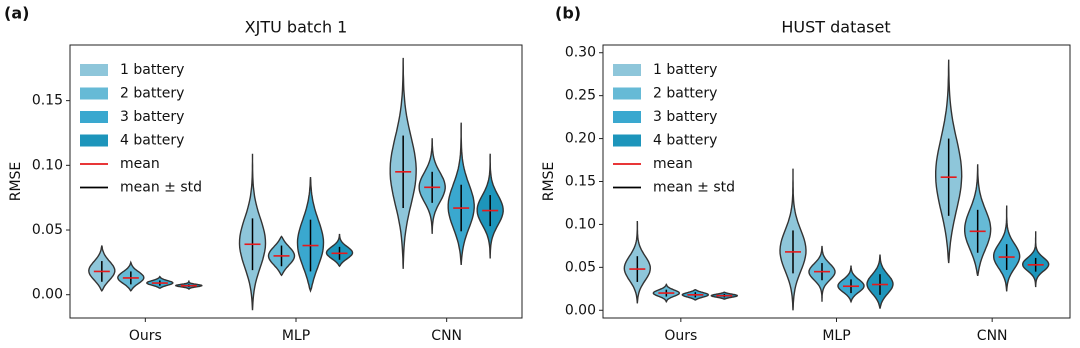 The image size is (1080, 348). What do you see at coordinates (580, 96) in the screenshot?
I see `y-tick-label: 0.25` at bounding box center [580, 96].